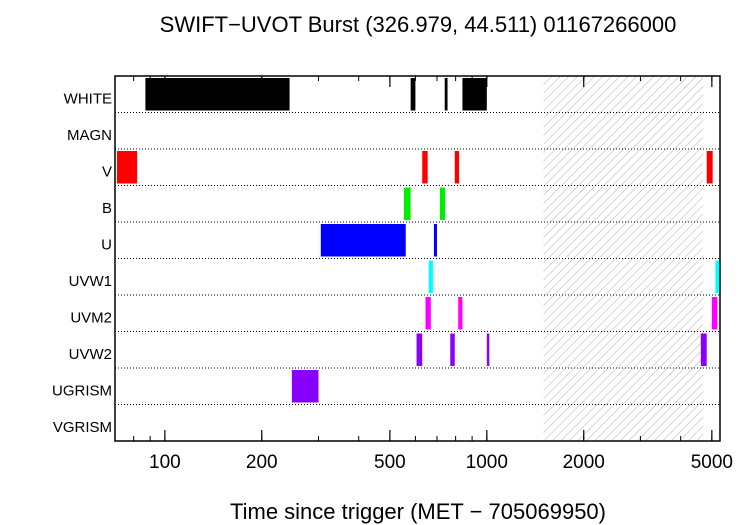 The width and height of the screenshot is (747, 525). Describe the element at coordinates (165, 462) in the screenshot. I see `x-tick-label: 100` at that location.